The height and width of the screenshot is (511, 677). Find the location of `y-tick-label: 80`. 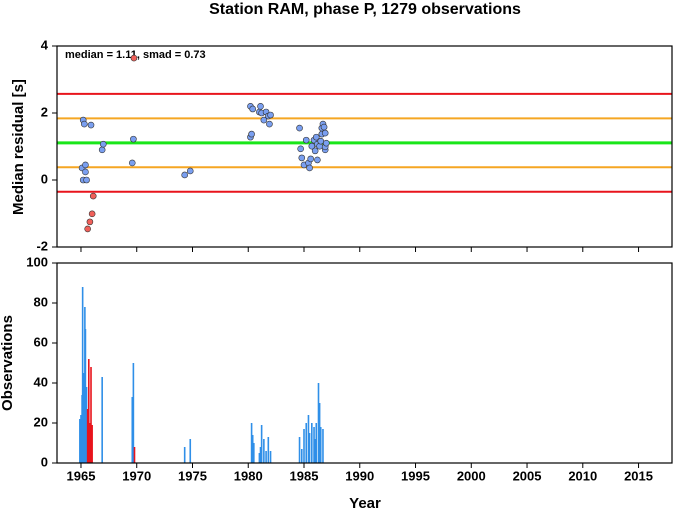

y-tick-label: 80 is located at coordinates (41, 301).